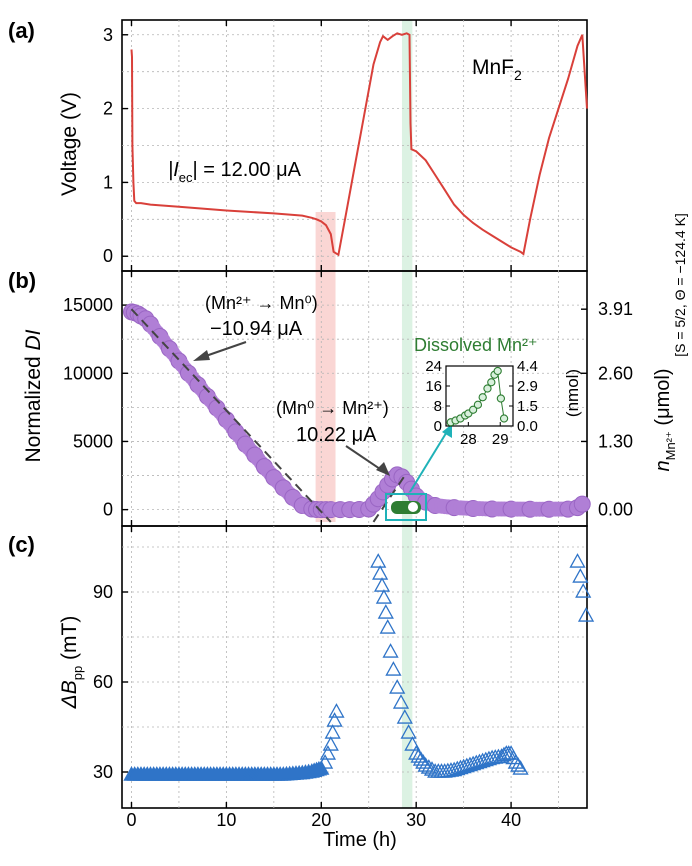 This screenshot has width=692, height=866. I want to click on inset-source-box, so click(406, 507).